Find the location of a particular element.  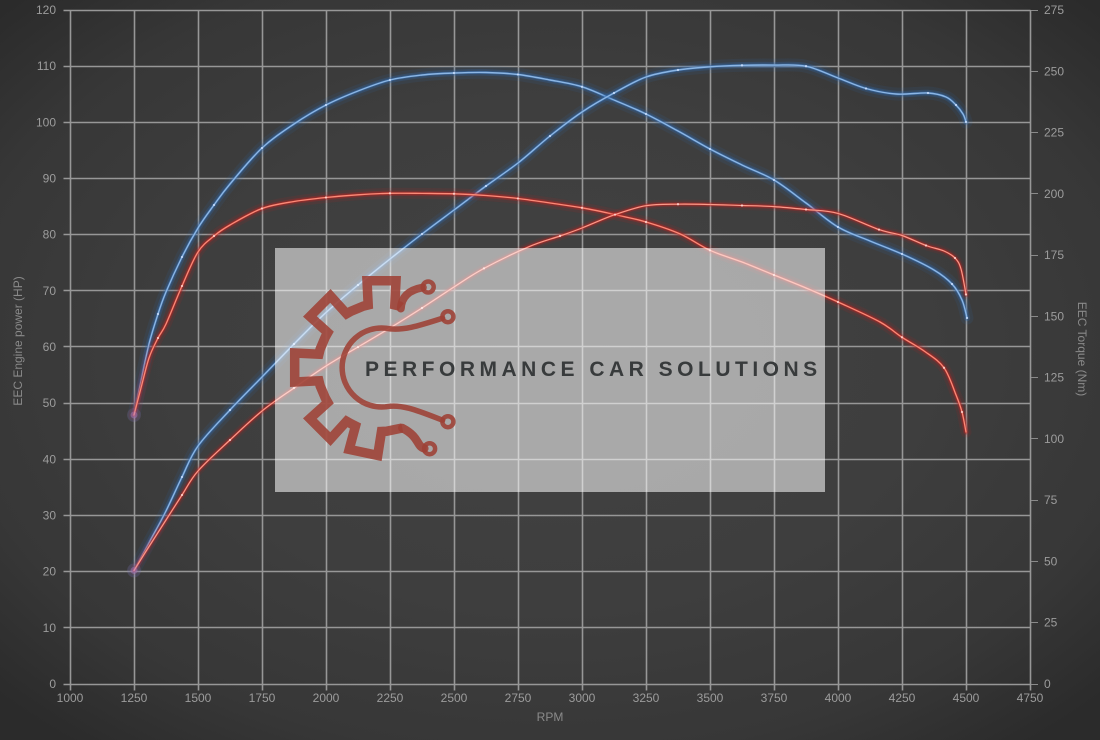

svg-text: 40 is located at coordinates (50, 459).